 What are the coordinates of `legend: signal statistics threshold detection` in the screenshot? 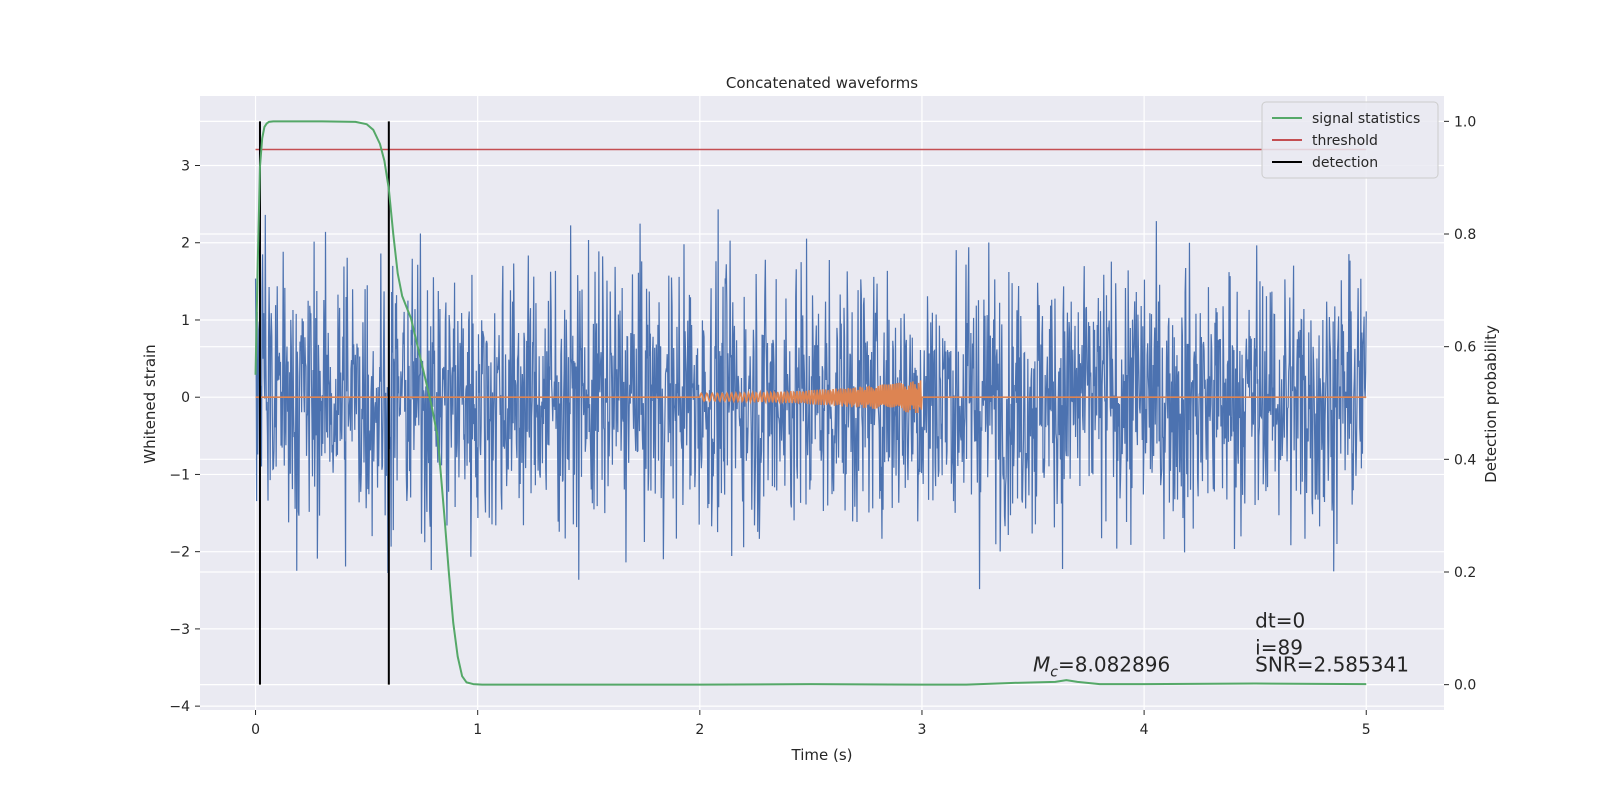 It's located at (1350, 140).